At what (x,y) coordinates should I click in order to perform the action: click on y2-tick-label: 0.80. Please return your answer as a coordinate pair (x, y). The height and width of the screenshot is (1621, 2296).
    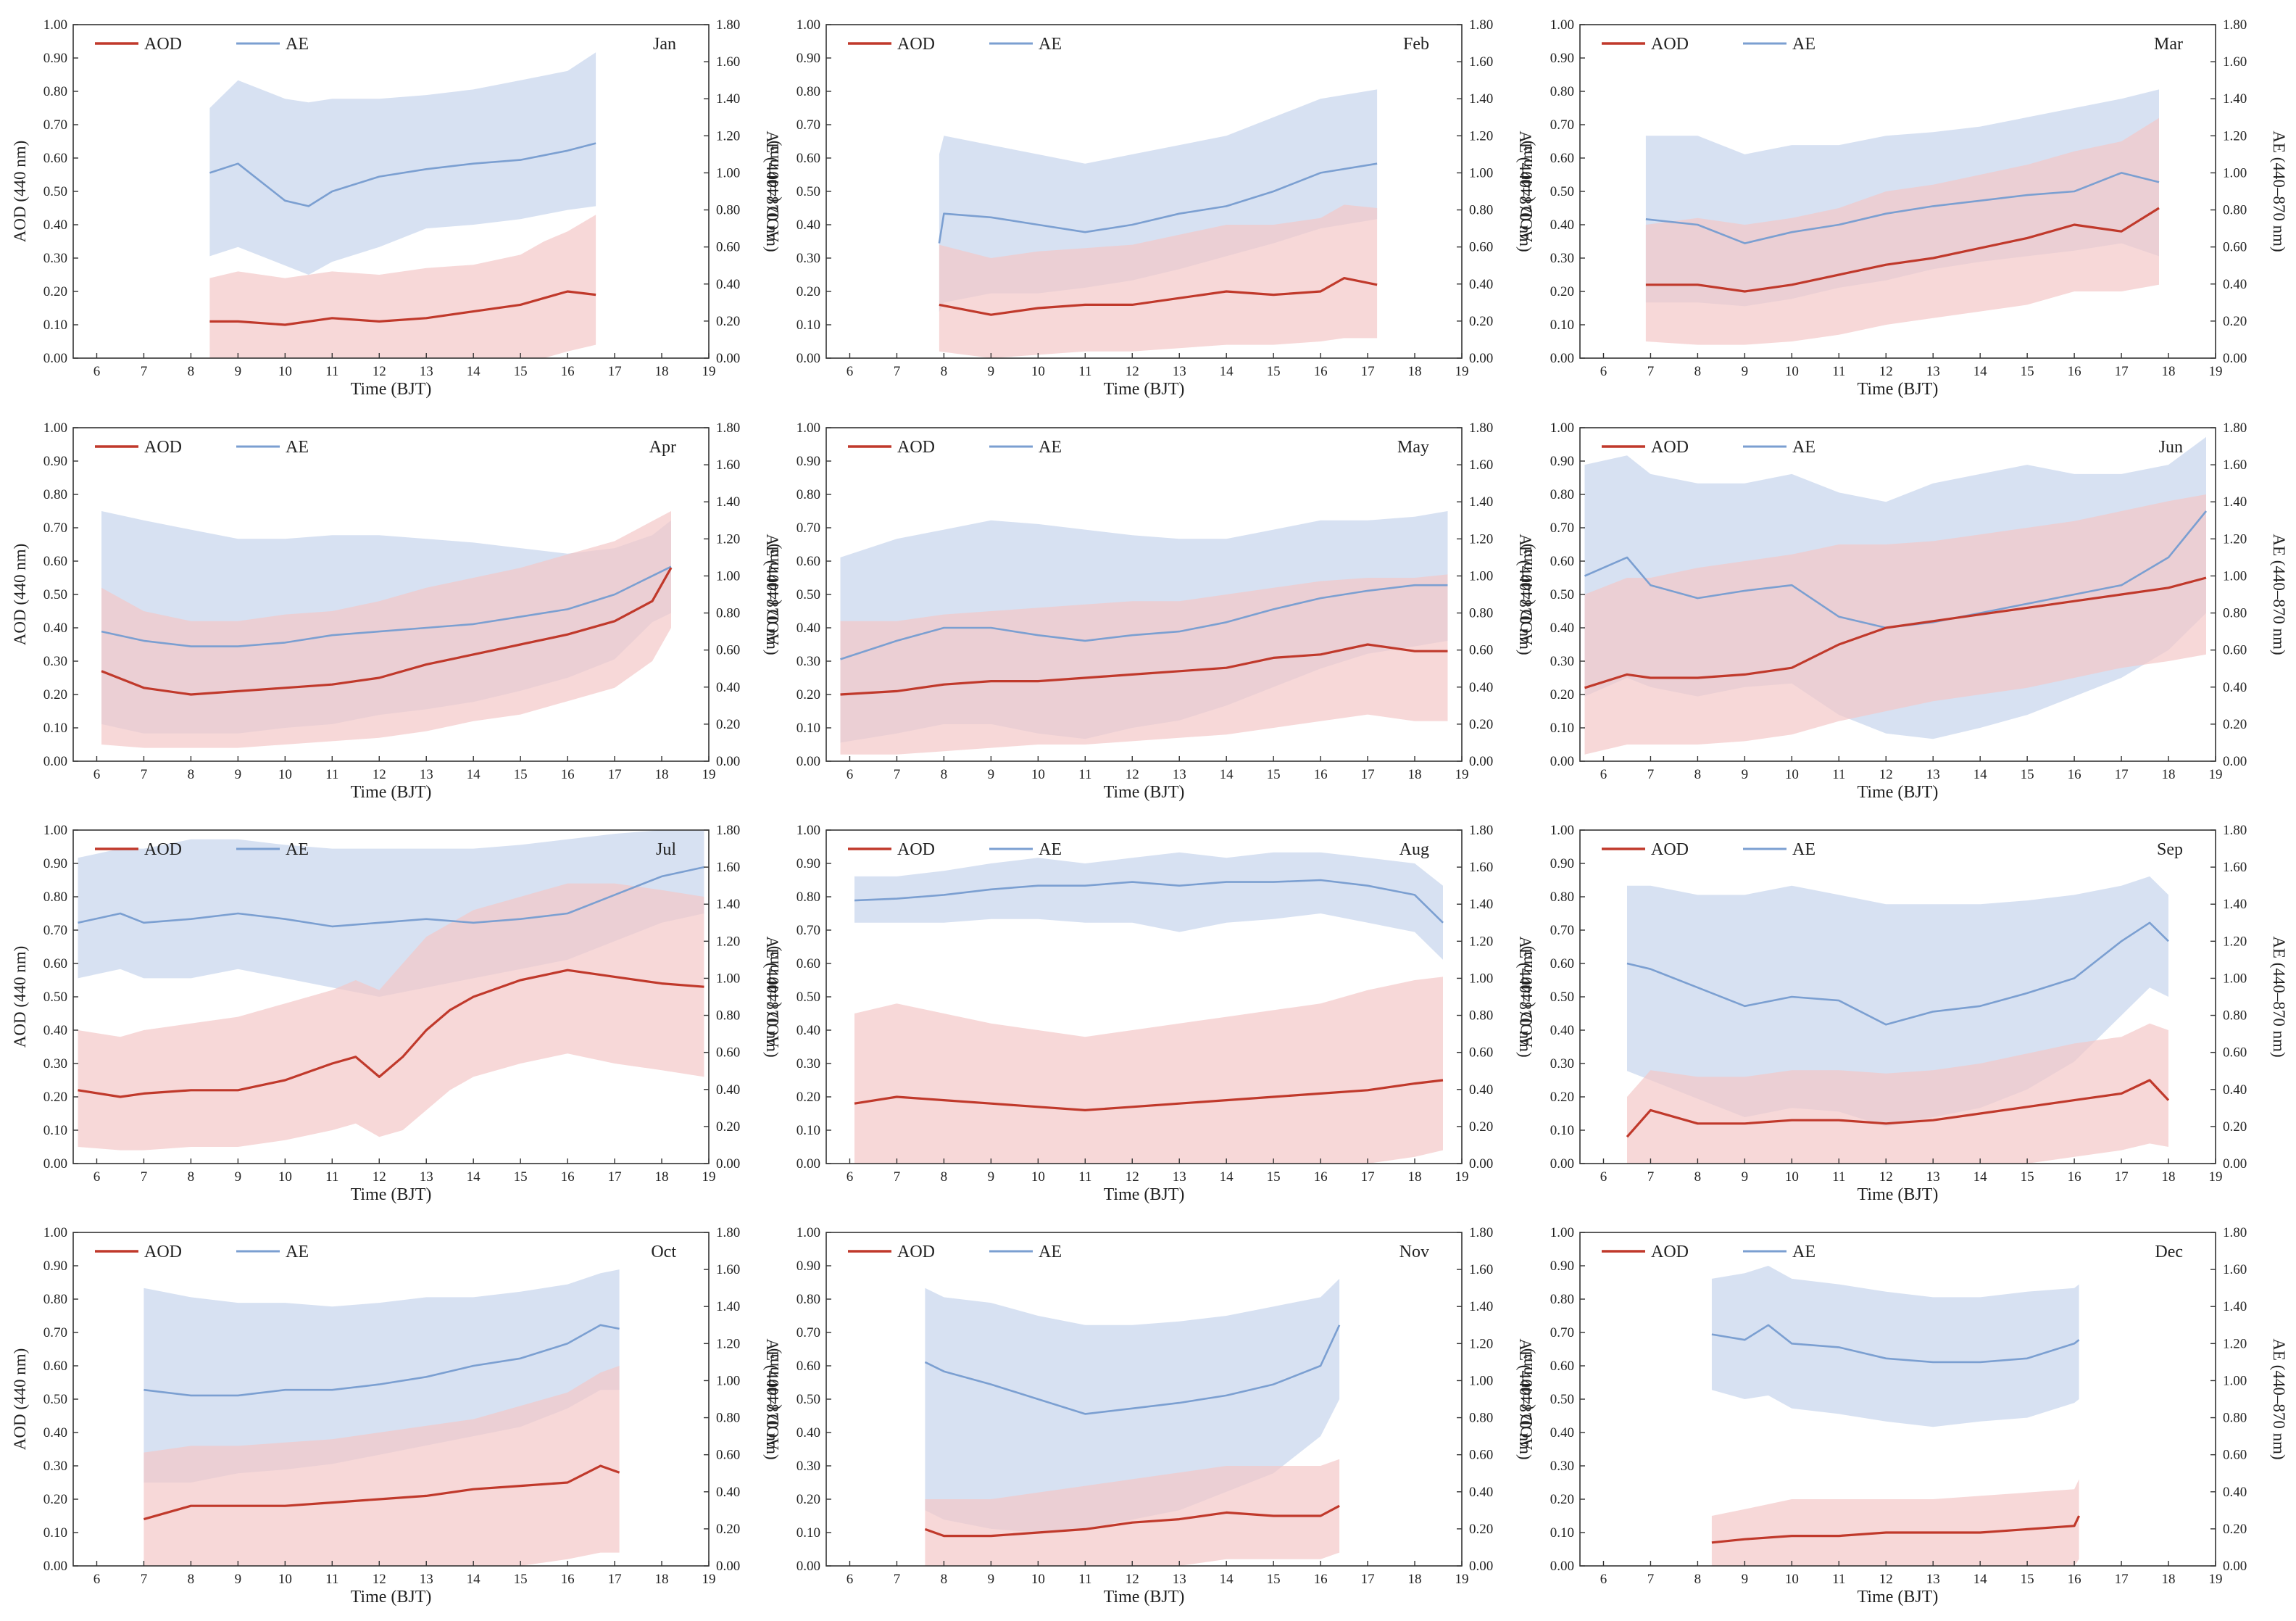
    Looking at the image, I should click on (1481, 1016).